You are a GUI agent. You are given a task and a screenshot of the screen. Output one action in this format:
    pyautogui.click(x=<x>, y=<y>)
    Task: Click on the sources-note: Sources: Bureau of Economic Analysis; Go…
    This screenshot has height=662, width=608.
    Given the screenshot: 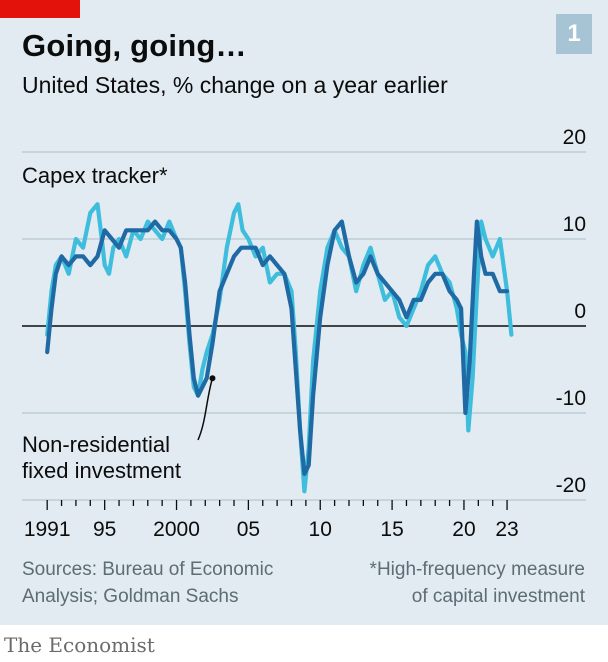 What is the action you would take?
    pyautogui.click(x=147, y=583)
    